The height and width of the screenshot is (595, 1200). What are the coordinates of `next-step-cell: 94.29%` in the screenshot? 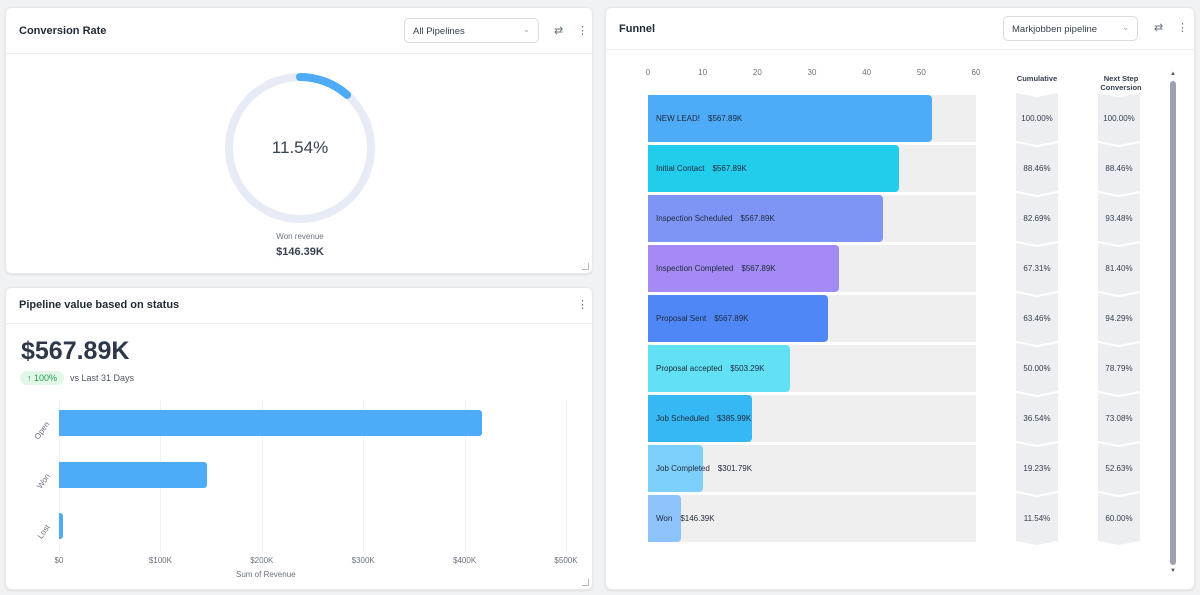 It's located at (1119, 319).